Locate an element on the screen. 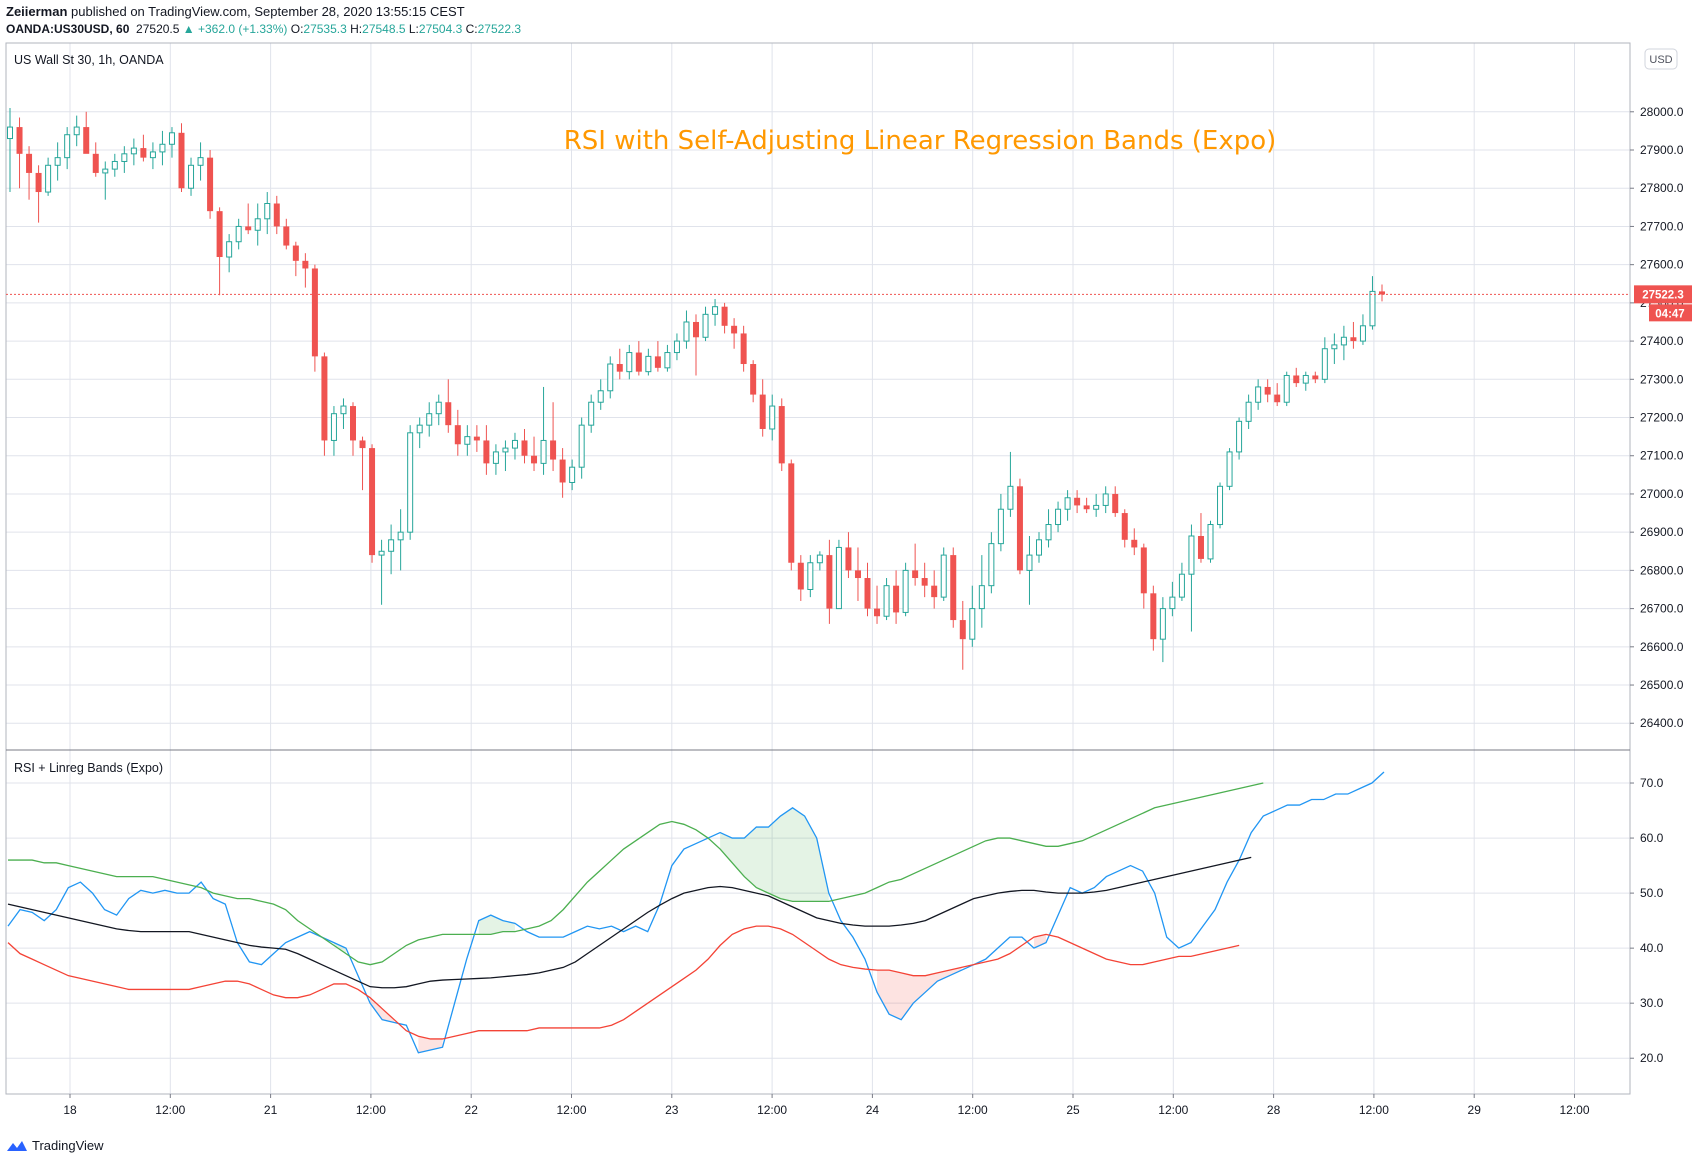  indicator-axis-label: 30.0 is located at coordinates (1652, 1003).